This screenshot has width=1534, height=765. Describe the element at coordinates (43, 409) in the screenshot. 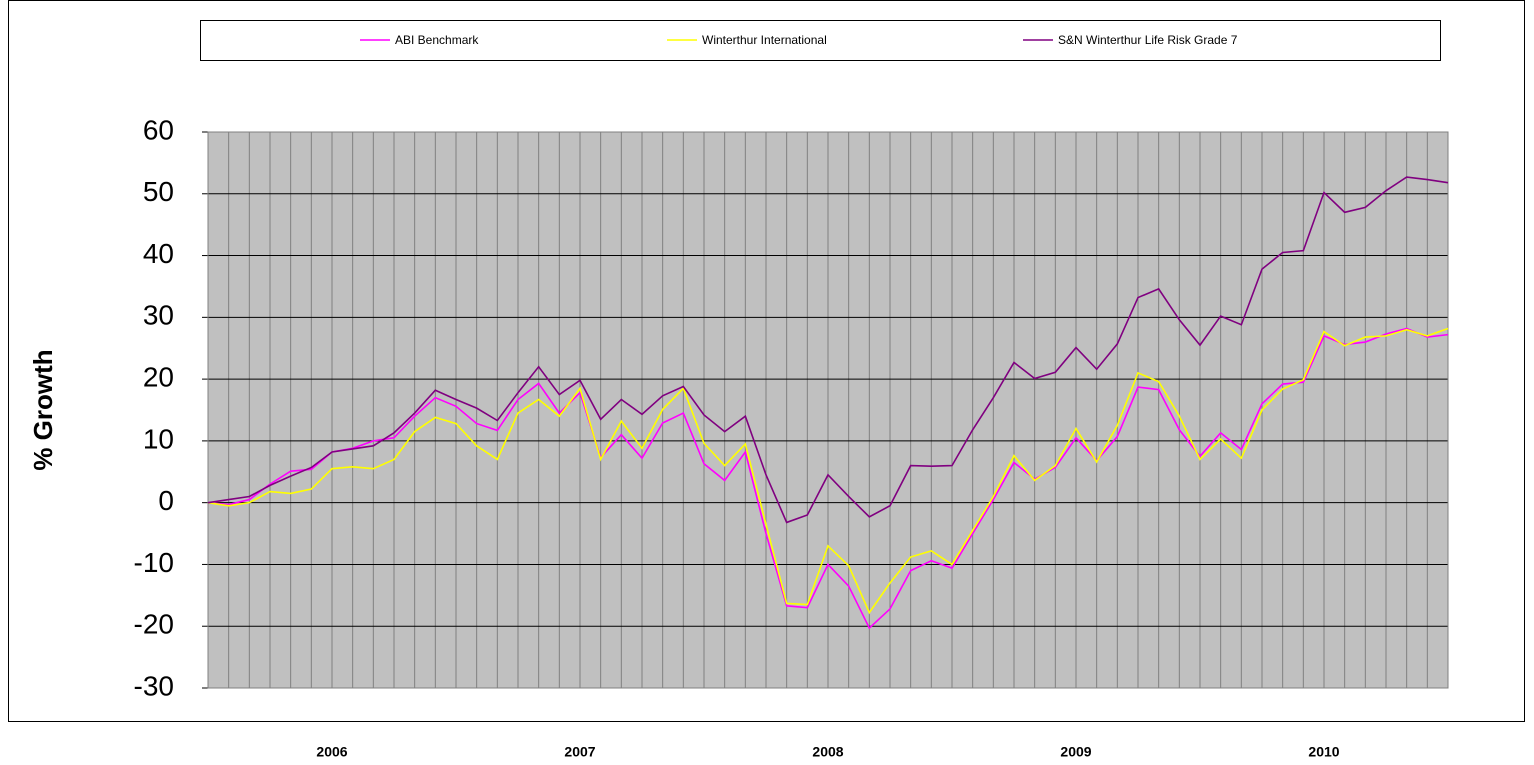

I see `y-axis-label: % Growth` at that location.